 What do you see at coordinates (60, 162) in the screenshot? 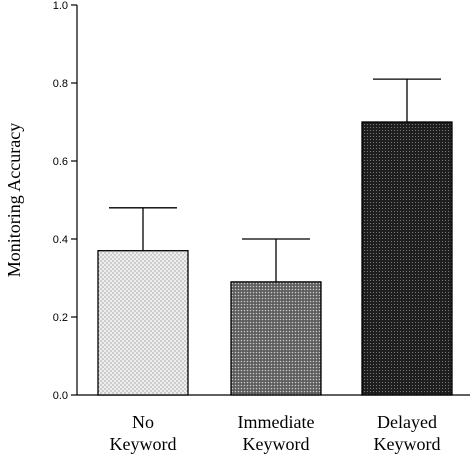
I see `y-tick-label: 0.6` at bounding box center [60, 162].